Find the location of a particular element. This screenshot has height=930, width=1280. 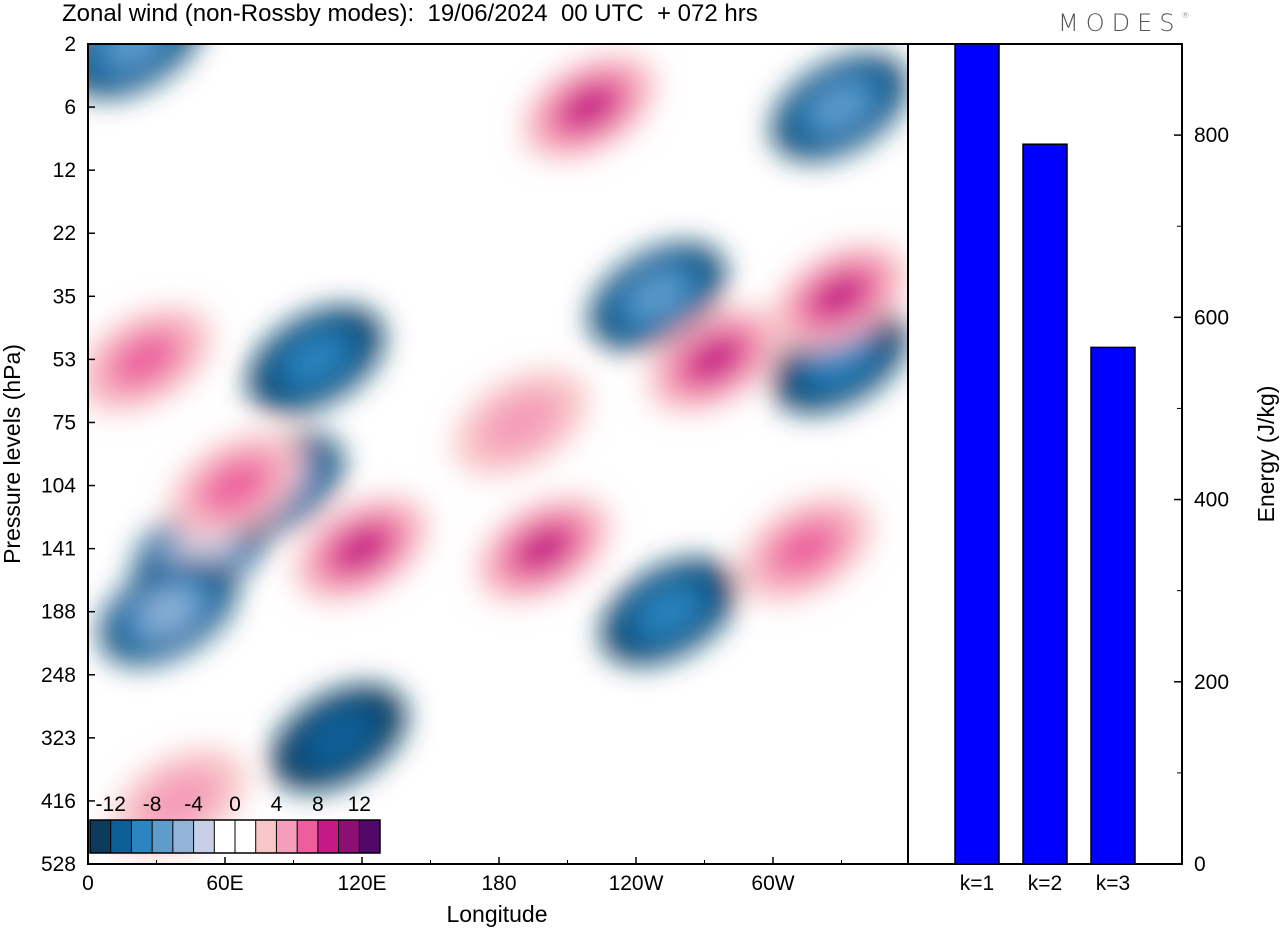

x-tick-label: 120E is located at coordinates (361, 883).